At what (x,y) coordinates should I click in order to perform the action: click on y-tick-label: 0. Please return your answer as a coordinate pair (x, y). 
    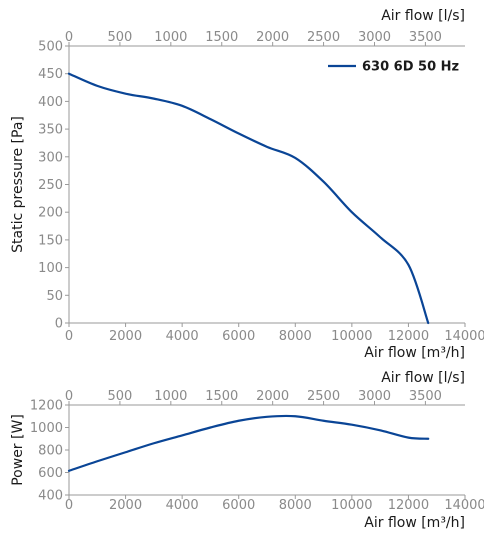
    Looking at the image, I should click on (59, 324).